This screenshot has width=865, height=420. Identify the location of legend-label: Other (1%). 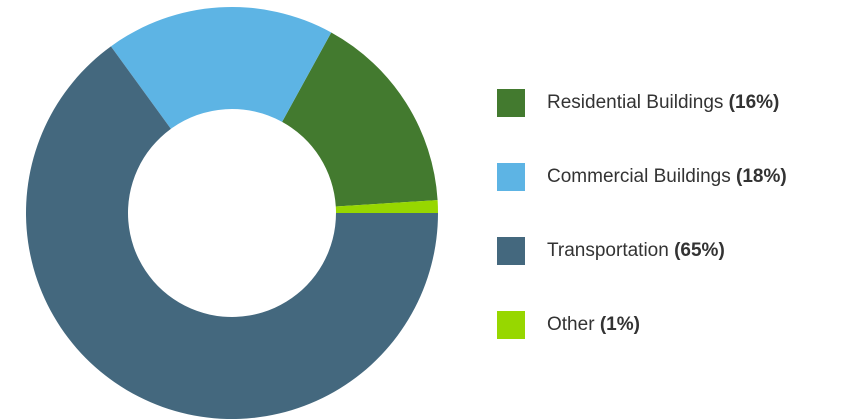
(593, 324).